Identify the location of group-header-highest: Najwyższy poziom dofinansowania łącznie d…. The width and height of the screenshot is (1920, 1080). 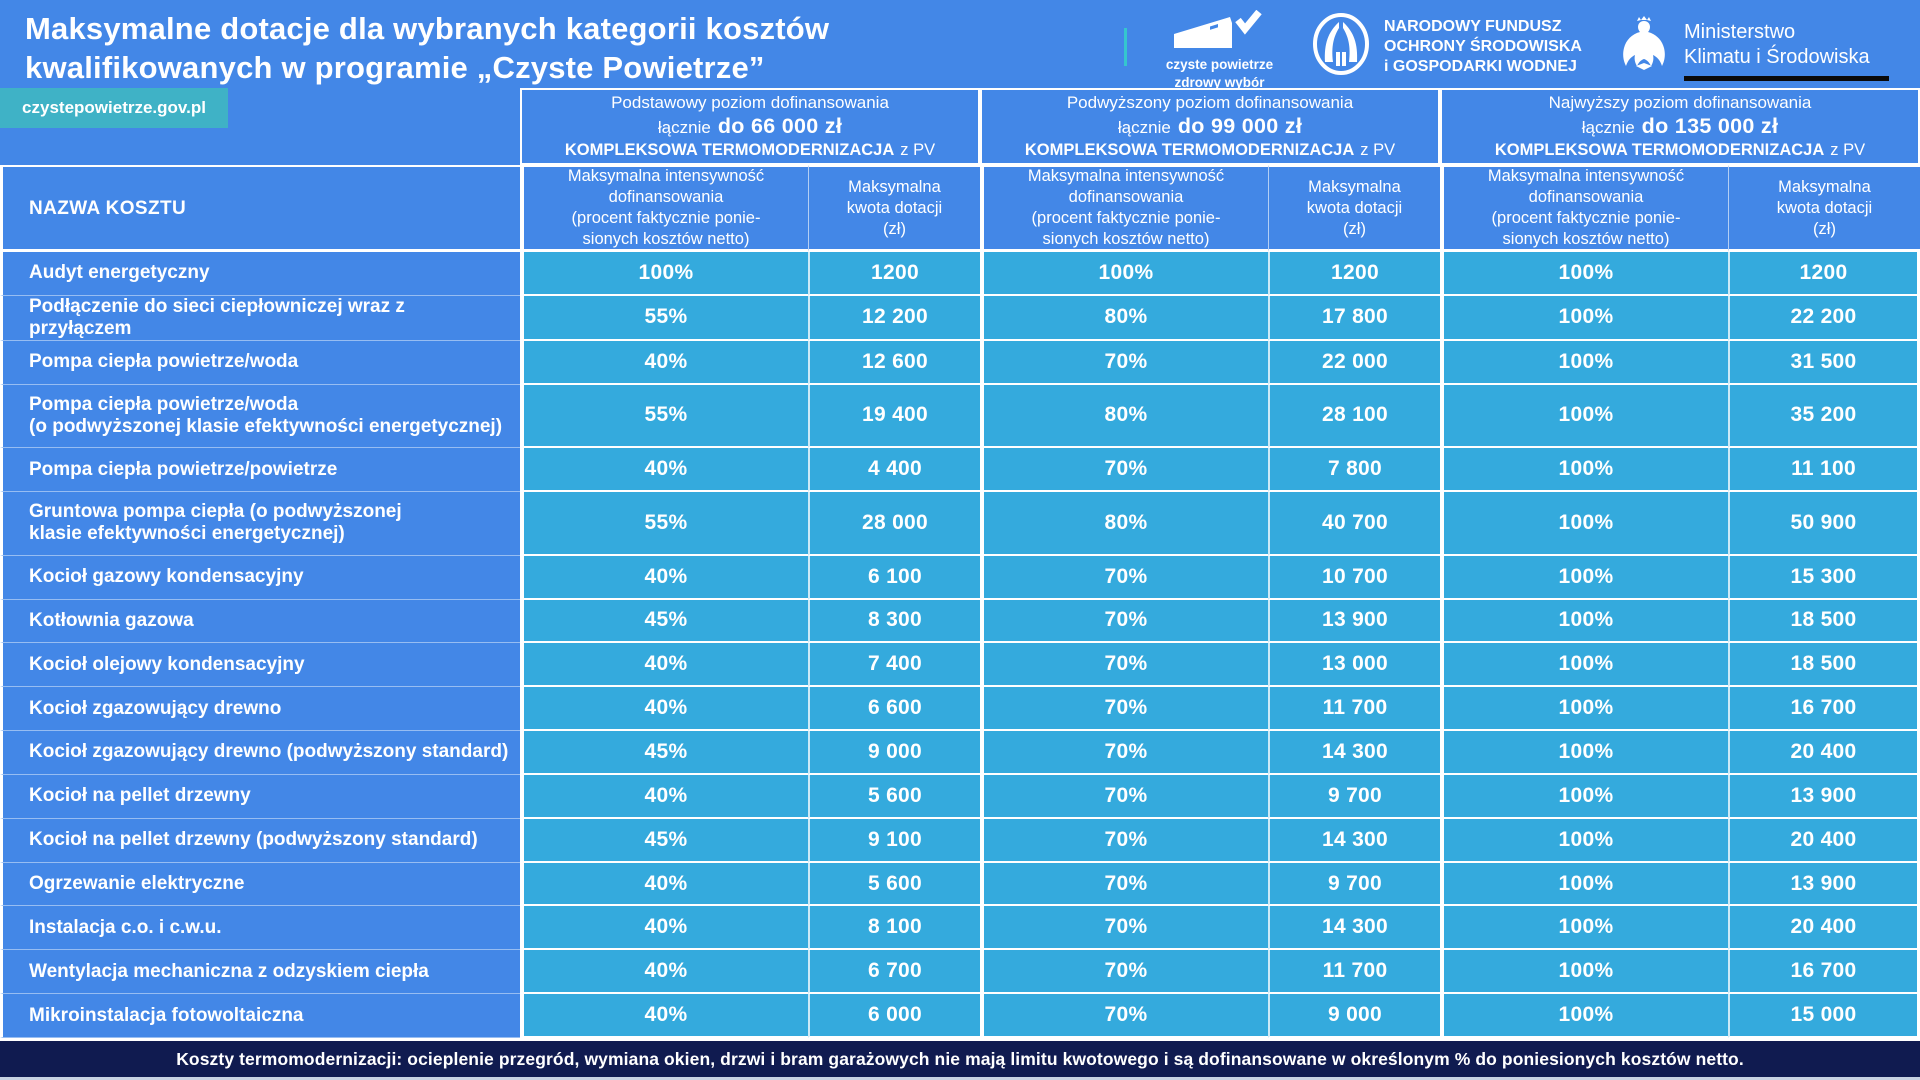
(1680, 126).